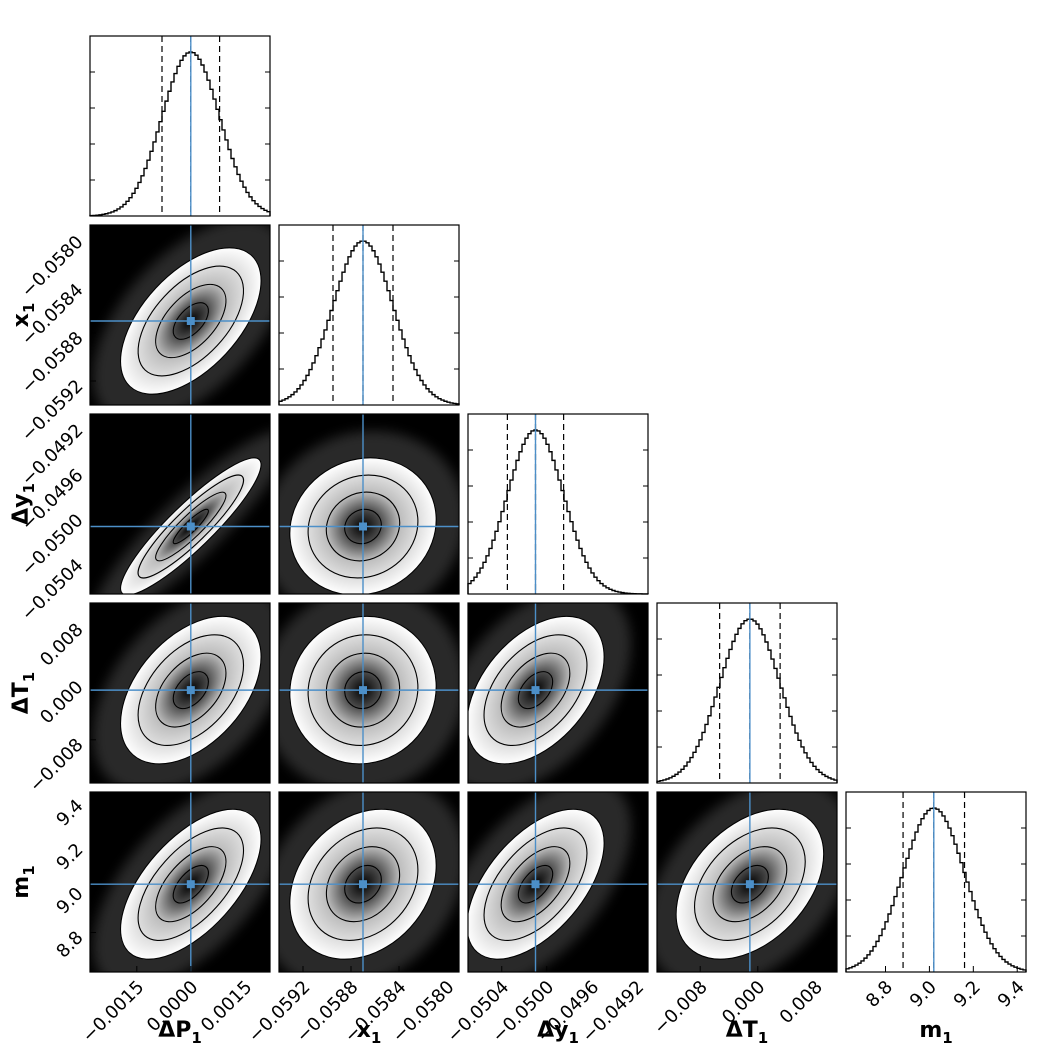 This screenshot has height=1062, width=1062. I want to click on y-axis-title-x1: x1, so click(23, 315).